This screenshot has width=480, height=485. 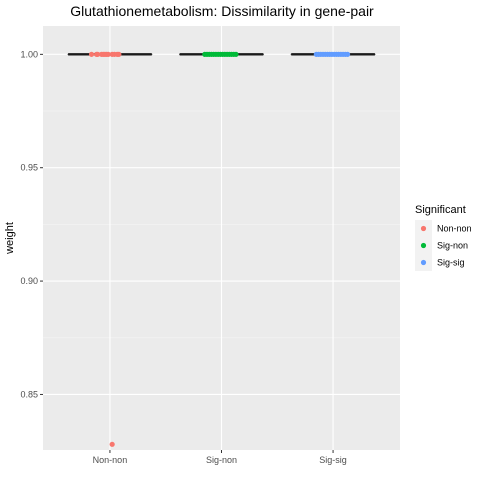 I want to click on legend: Significant Non-non Sig-non Sig-sig, so click(x=443, y=237).